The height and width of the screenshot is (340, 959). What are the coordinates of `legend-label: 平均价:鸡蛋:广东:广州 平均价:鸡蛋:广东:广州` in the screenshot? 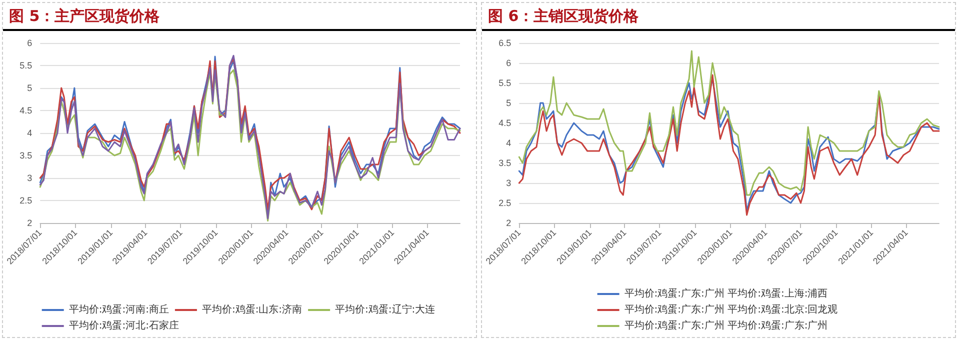 It's located at (726, 326).